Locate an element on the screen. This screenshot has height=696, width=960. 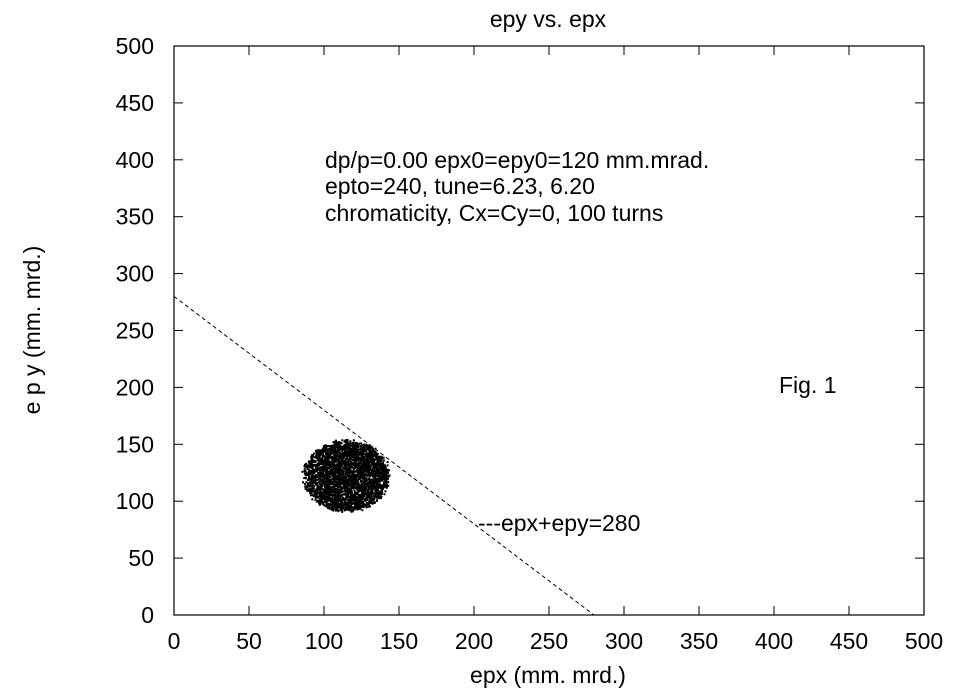
y-tick-label: 50 is located at coordinates (141, 558).